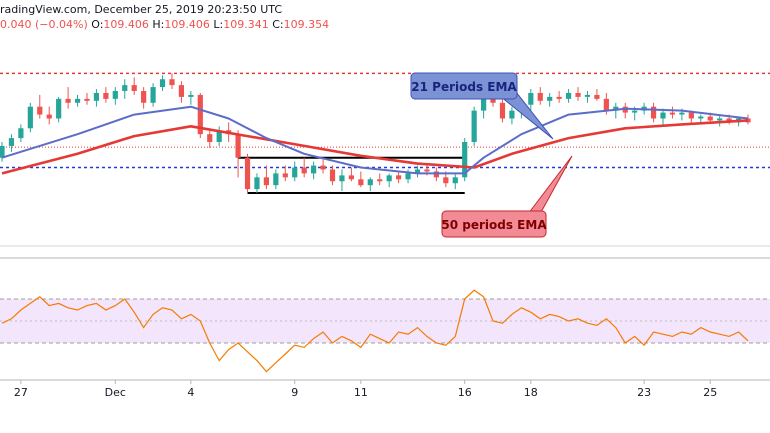 Image resolution: width=770 pixels, height=433 pixels. Describe the element at coordinates (710, 392) in the screenshot. I see `time-tick-label: 25` at that location.